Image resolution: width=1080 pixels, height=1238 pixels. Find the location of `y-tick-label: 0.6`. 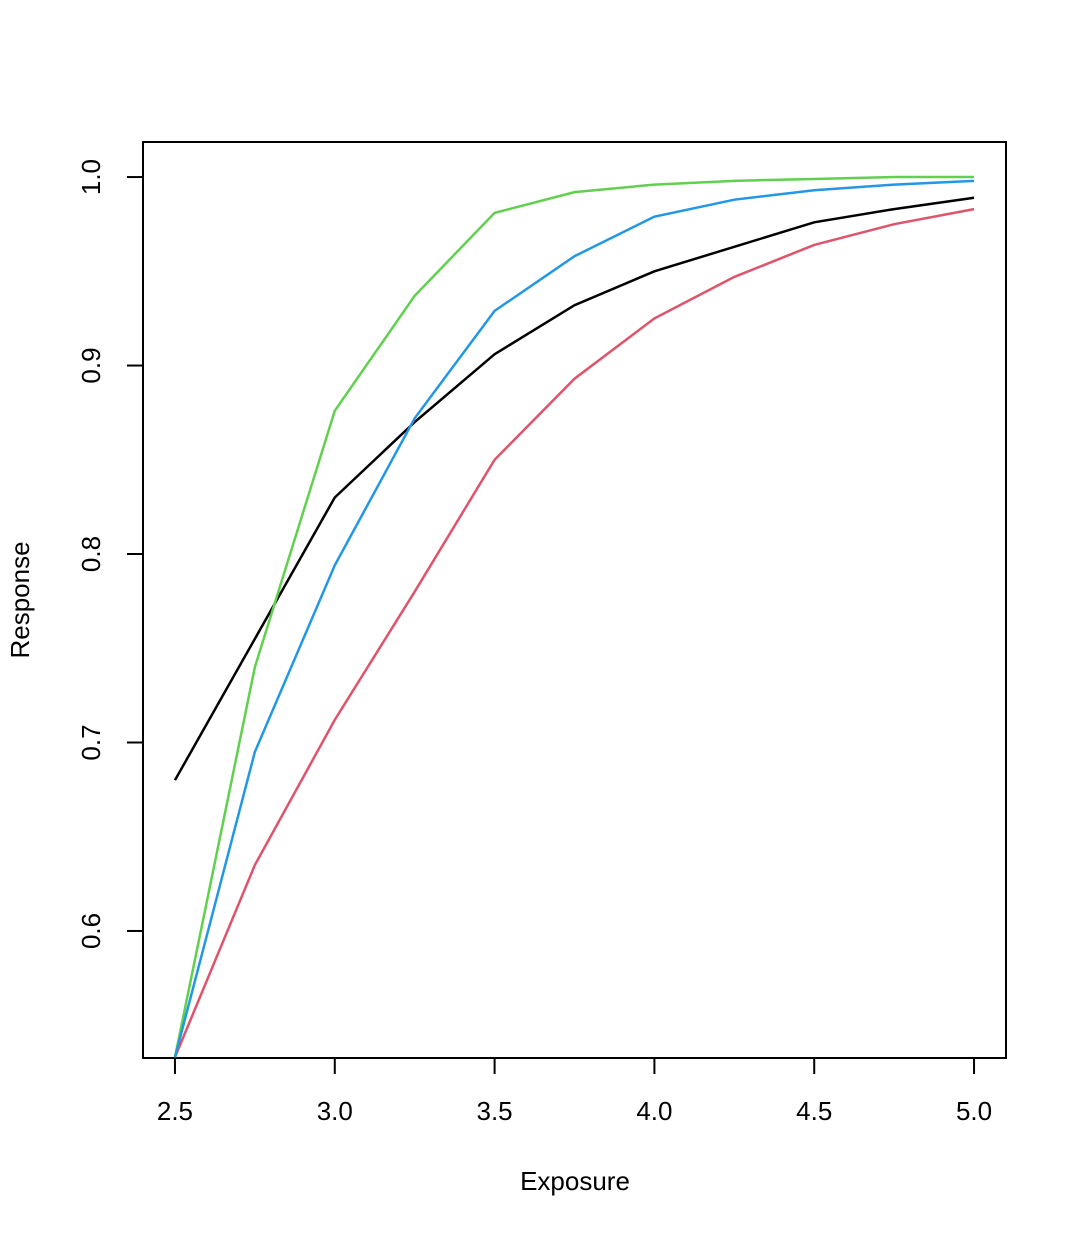

y-tick-label: 0.6 is located at coordinates (91, 931).